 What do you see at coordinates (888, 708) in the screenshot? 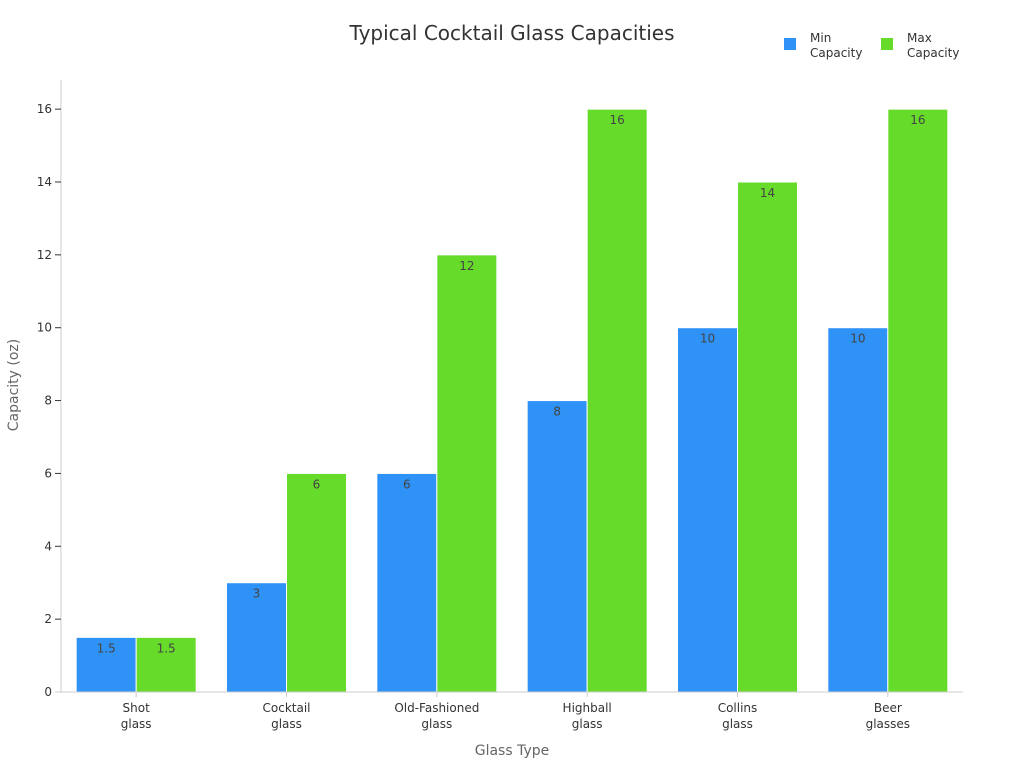
I see `x-tick-label-5-0: Beer` at bounding box center [888, 708].